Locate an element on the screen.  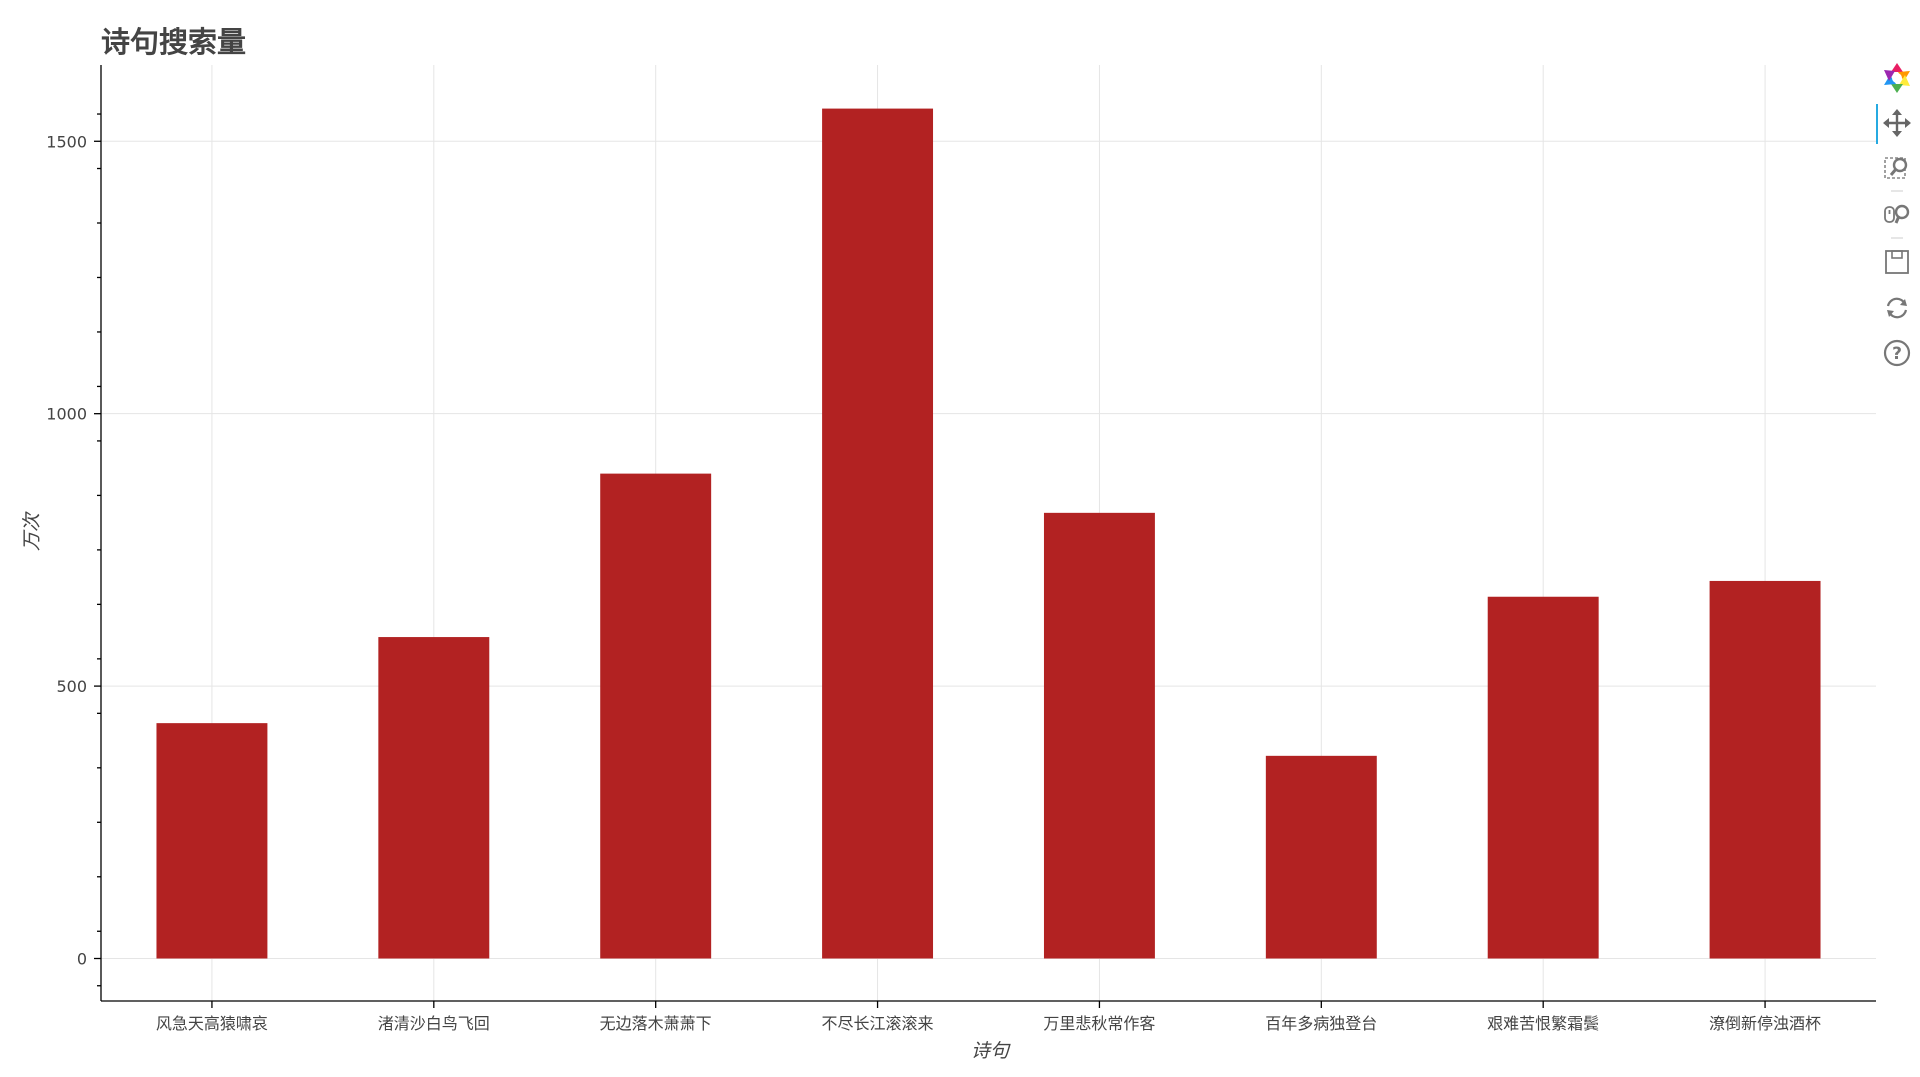
x-tick-label: 渚清沙白鸟飞回 is located at coordinates (434, 1023).